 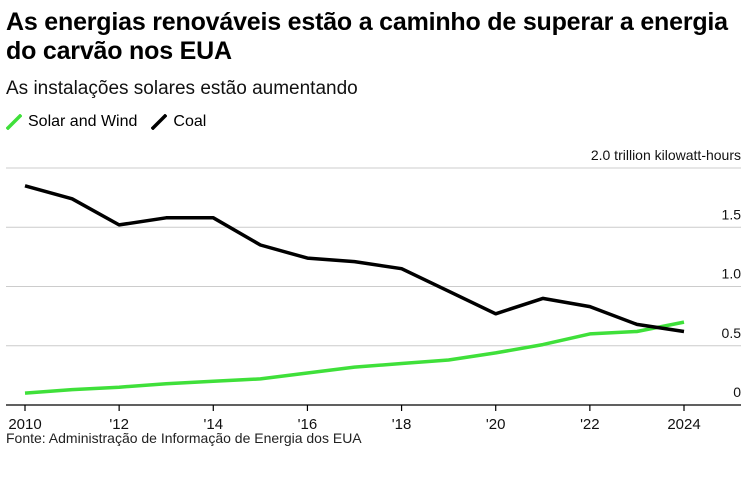 What do you see at coordinates (119, 424) in the screenshot?
I see `x-tick-label-1: '12` at bounding box center [119, 424].